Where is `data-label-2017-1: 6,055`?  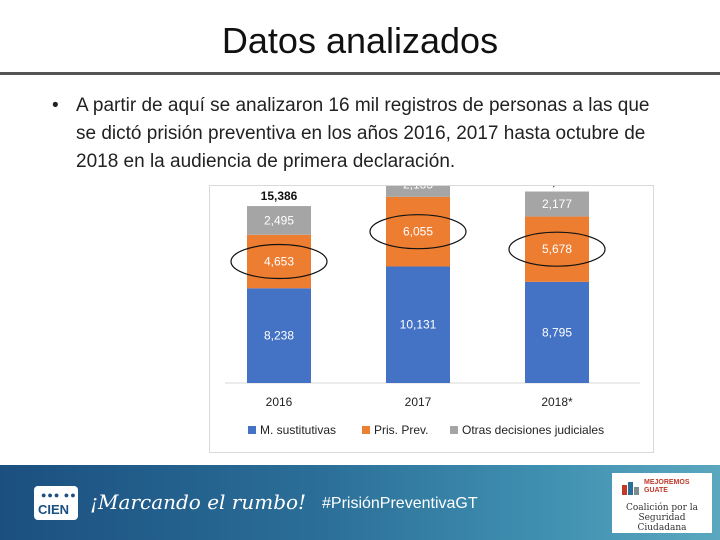 data-label-2017-1: 6,055 is located at coordinates (418, 232).